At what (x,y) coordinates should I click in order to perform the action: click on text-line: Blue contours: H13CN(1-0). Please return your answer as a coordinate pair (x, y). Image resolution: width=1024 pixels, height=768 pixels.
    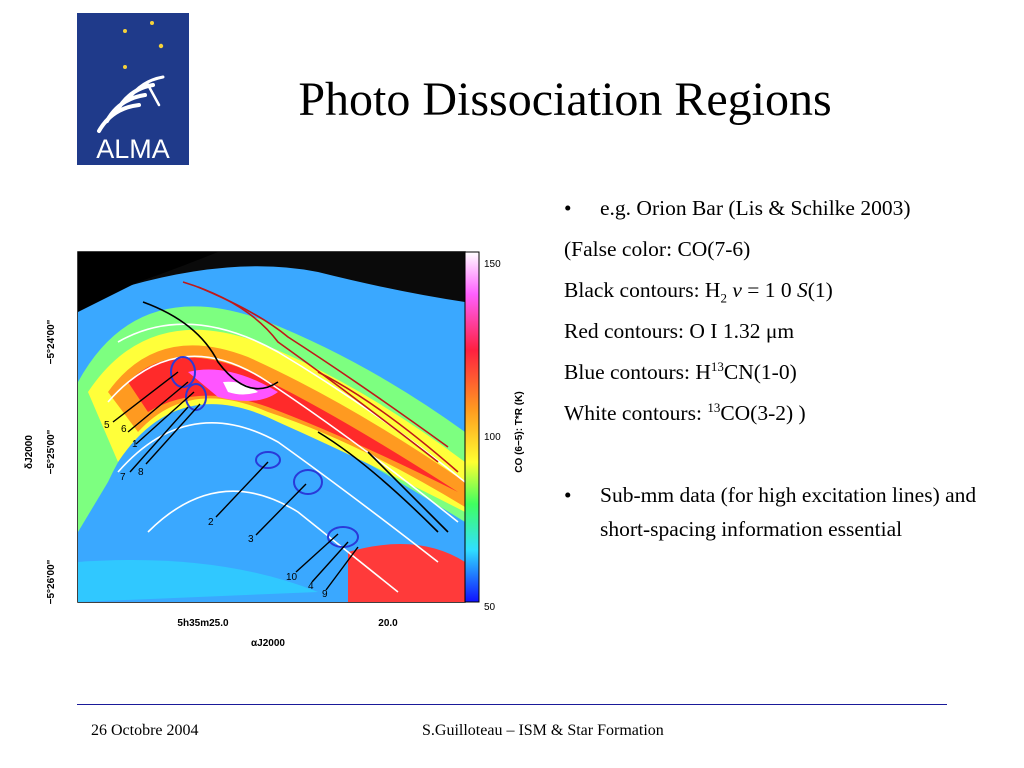
    Looking at the image, I should click on (793, 372).